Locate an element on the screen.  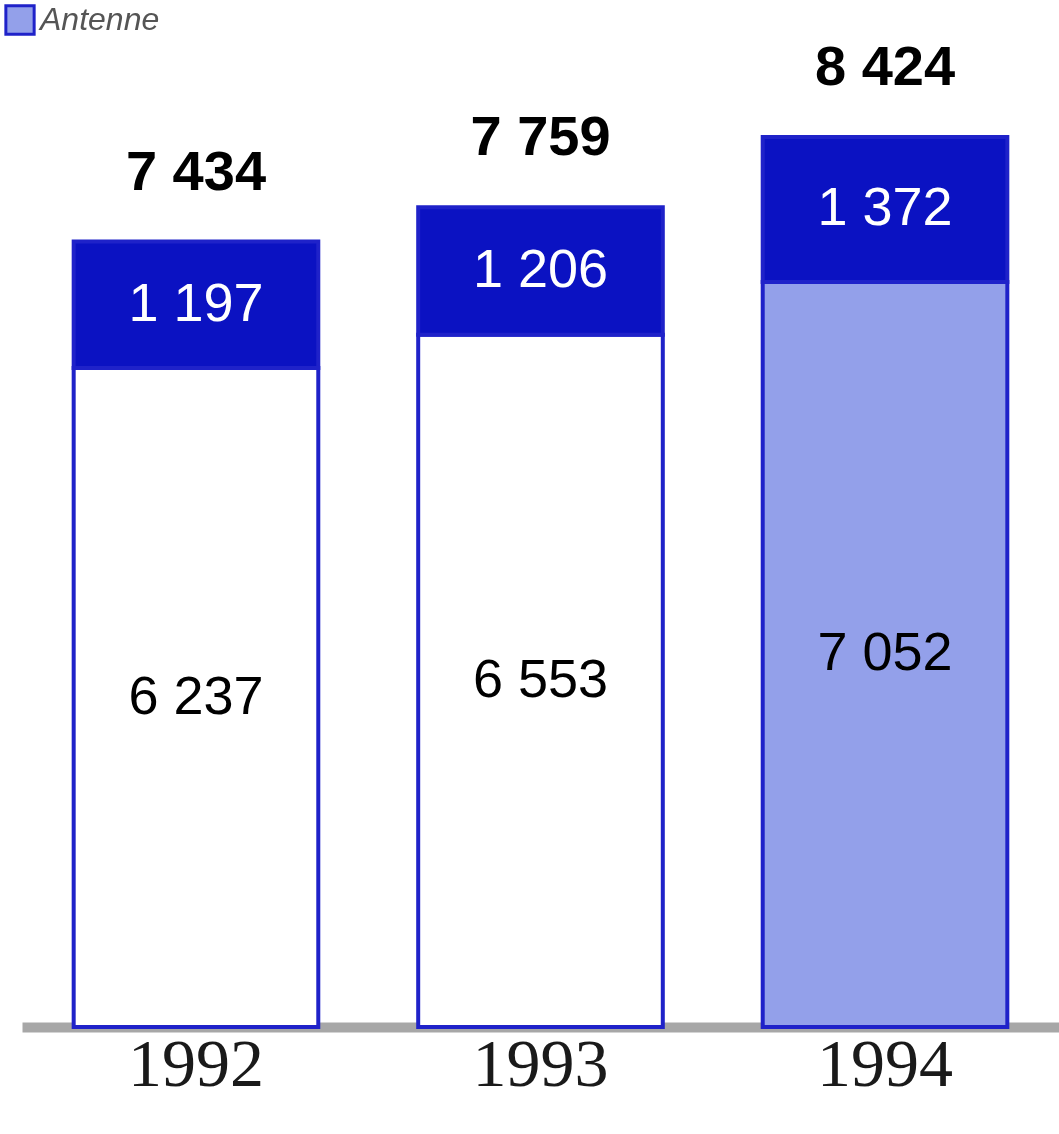
data-label: 6 237 is located at coordinates (196, 694).